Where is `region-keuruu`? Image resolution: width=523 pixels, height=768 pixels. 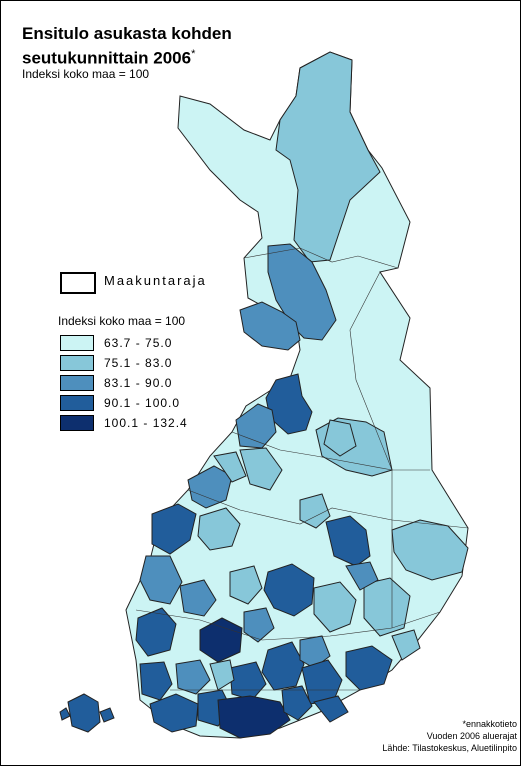
region-keuruu is located at coordinates (246, 585).